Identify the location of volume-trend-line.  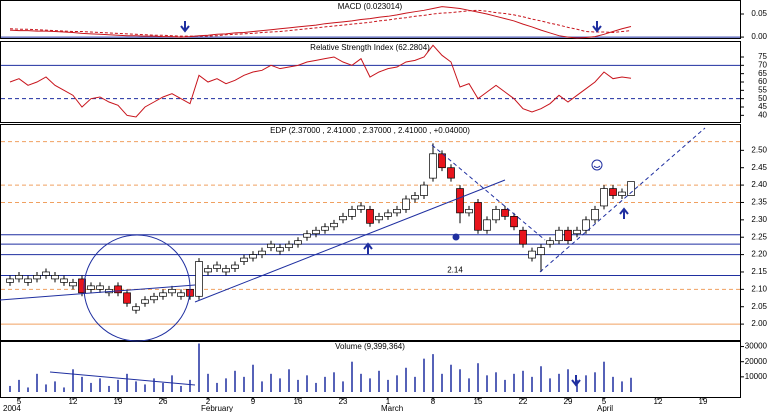
(122, 378).